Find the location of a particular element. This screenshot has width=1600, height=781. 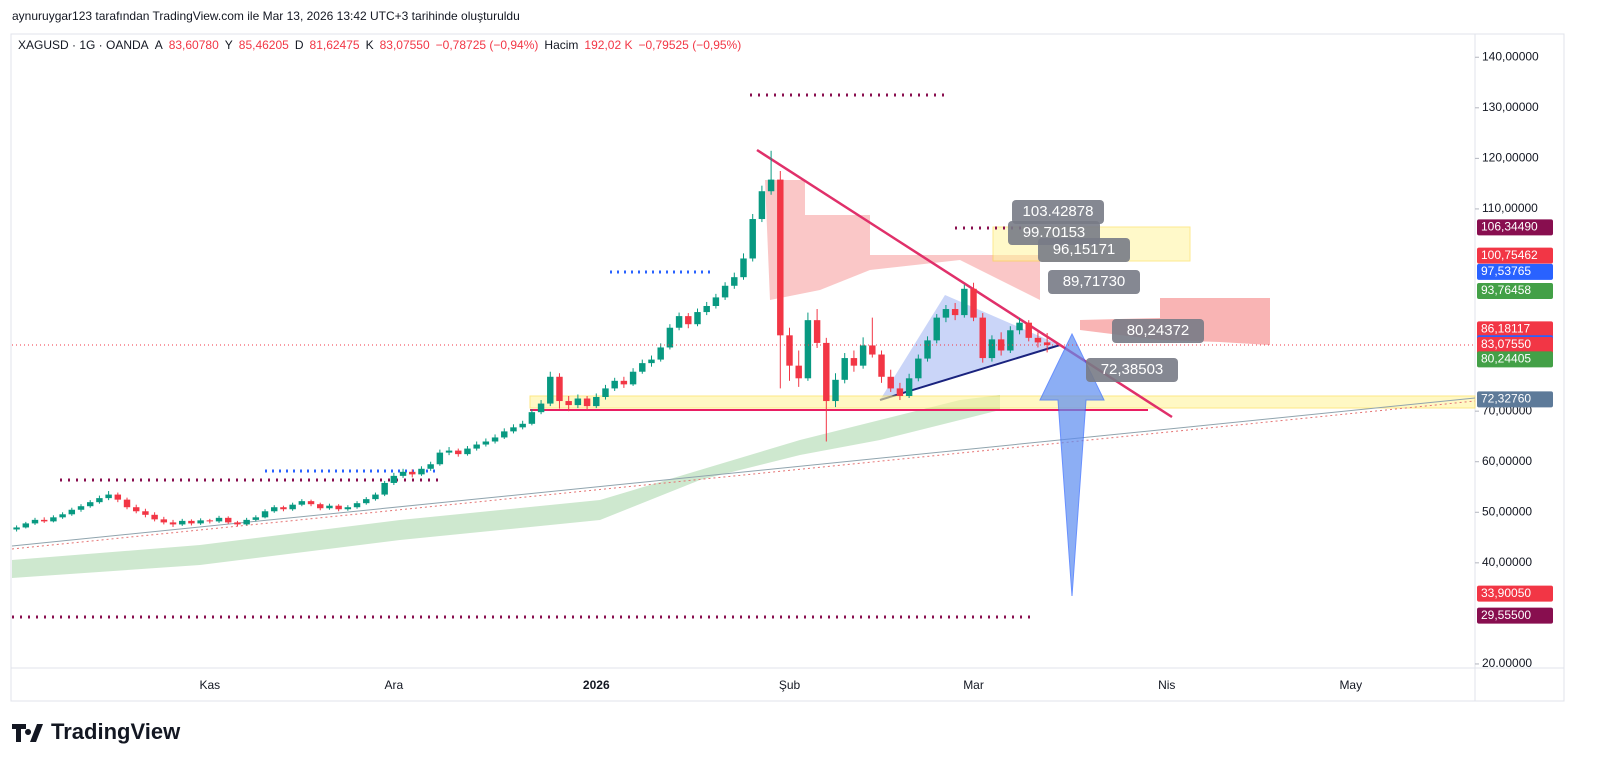

price-tag-label: 72,32760 is located at coordinates (1506, 399).